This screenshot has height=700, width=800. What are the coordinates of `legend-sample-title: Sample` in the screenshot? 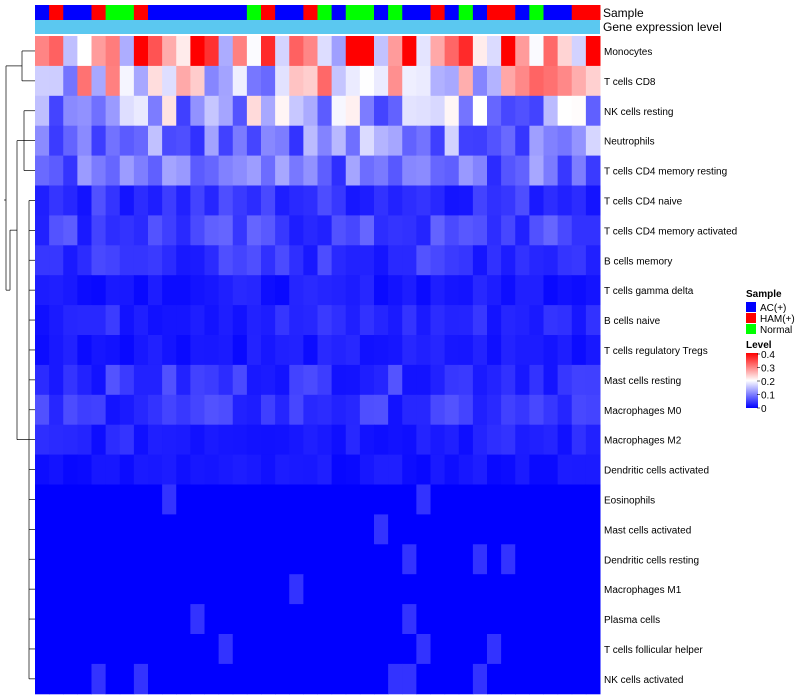 It's located at (764, 294).